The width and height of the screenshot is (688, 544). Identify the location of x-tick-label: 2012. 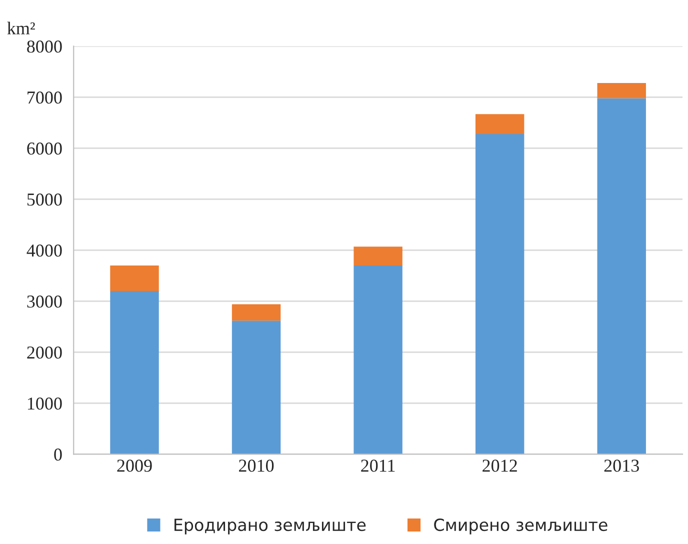
(499, 466).